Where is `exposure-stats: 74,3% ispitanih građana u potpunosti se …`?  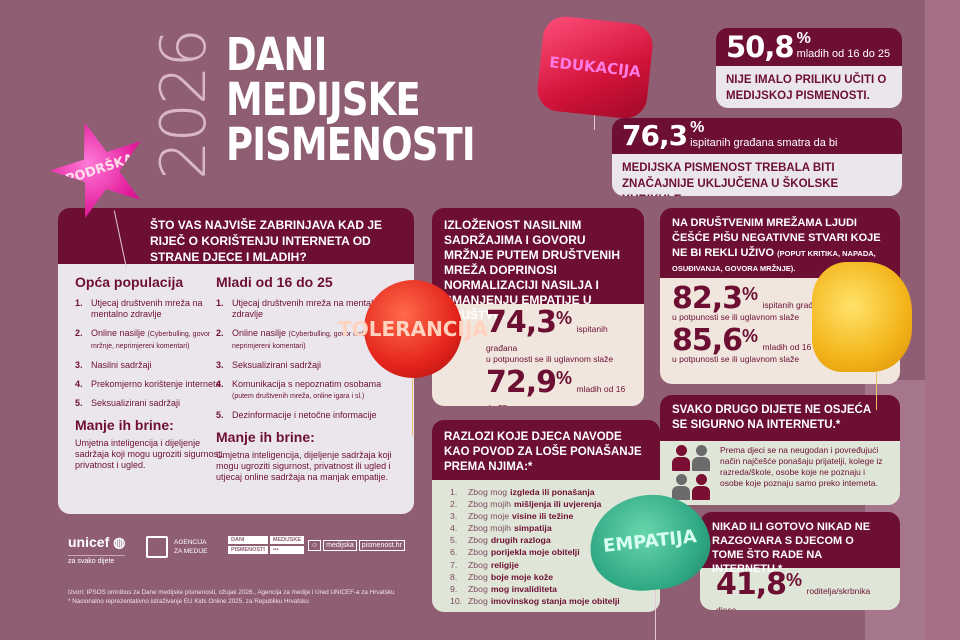 exposure-stats: 74,3% ispitanih građana u potpunosti se … is located at coordinates (538, 355).